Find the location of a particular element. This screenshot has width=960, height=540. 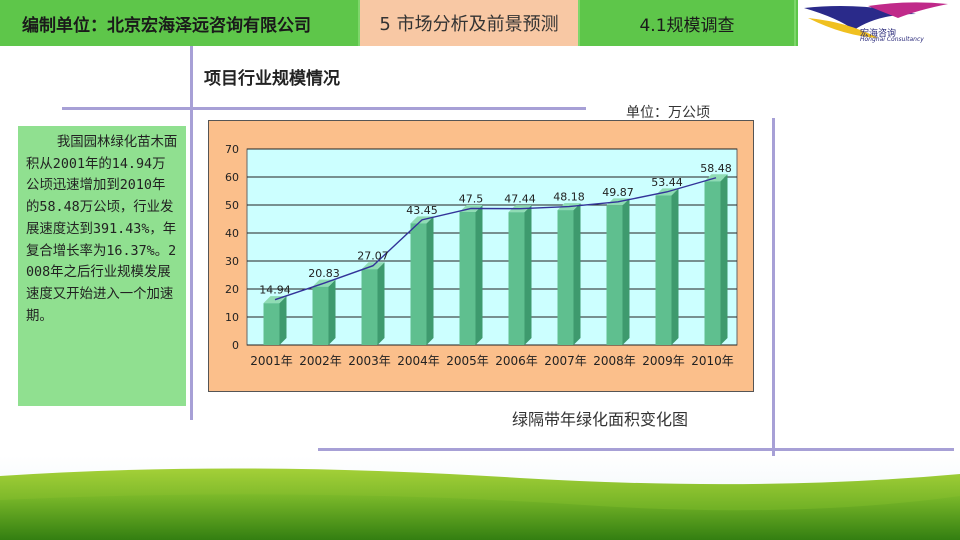

x-tick-label: 2006年 is located at coordinates (516, 361).